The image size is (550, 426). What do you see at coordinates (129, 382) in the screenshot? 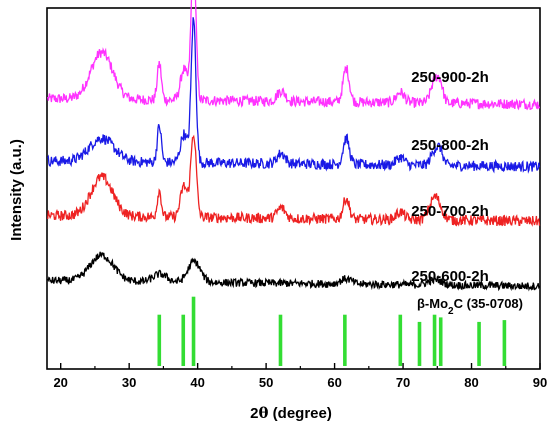
I see `x-tick-label: 30` at bounding box center [129, 382].